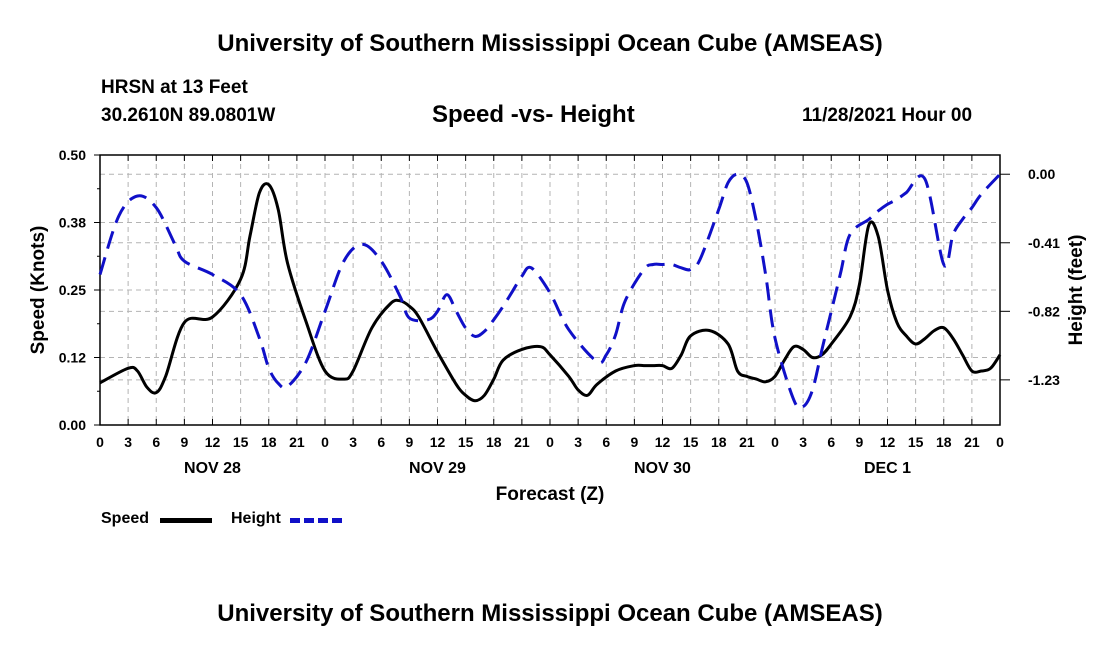  Describe the element at coordinates (887, 468) in the screenshot. I see `day-label: DEC 1` at that location.